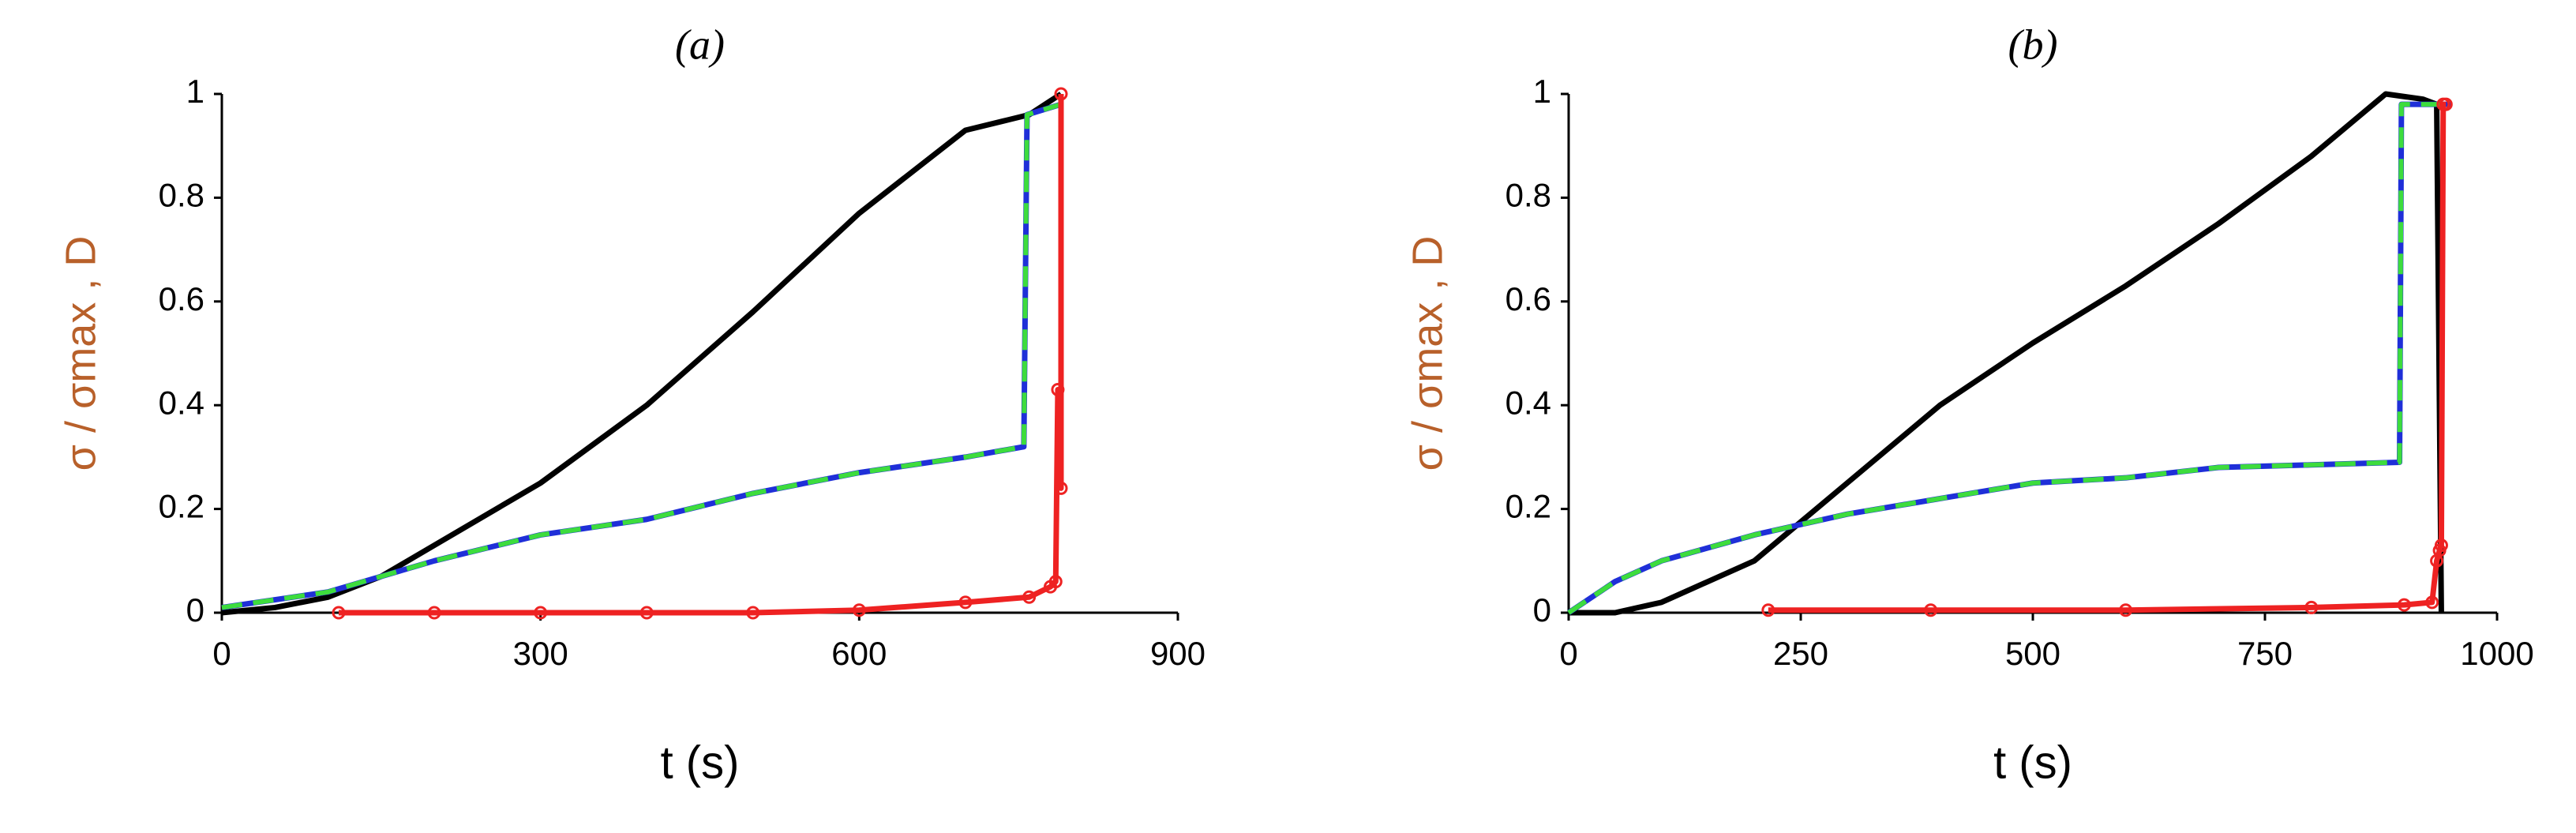 Image resolution: width=2576 pixels, height=833 pixels. I want to click on x-tick-label: 250, so click(1800, 654).